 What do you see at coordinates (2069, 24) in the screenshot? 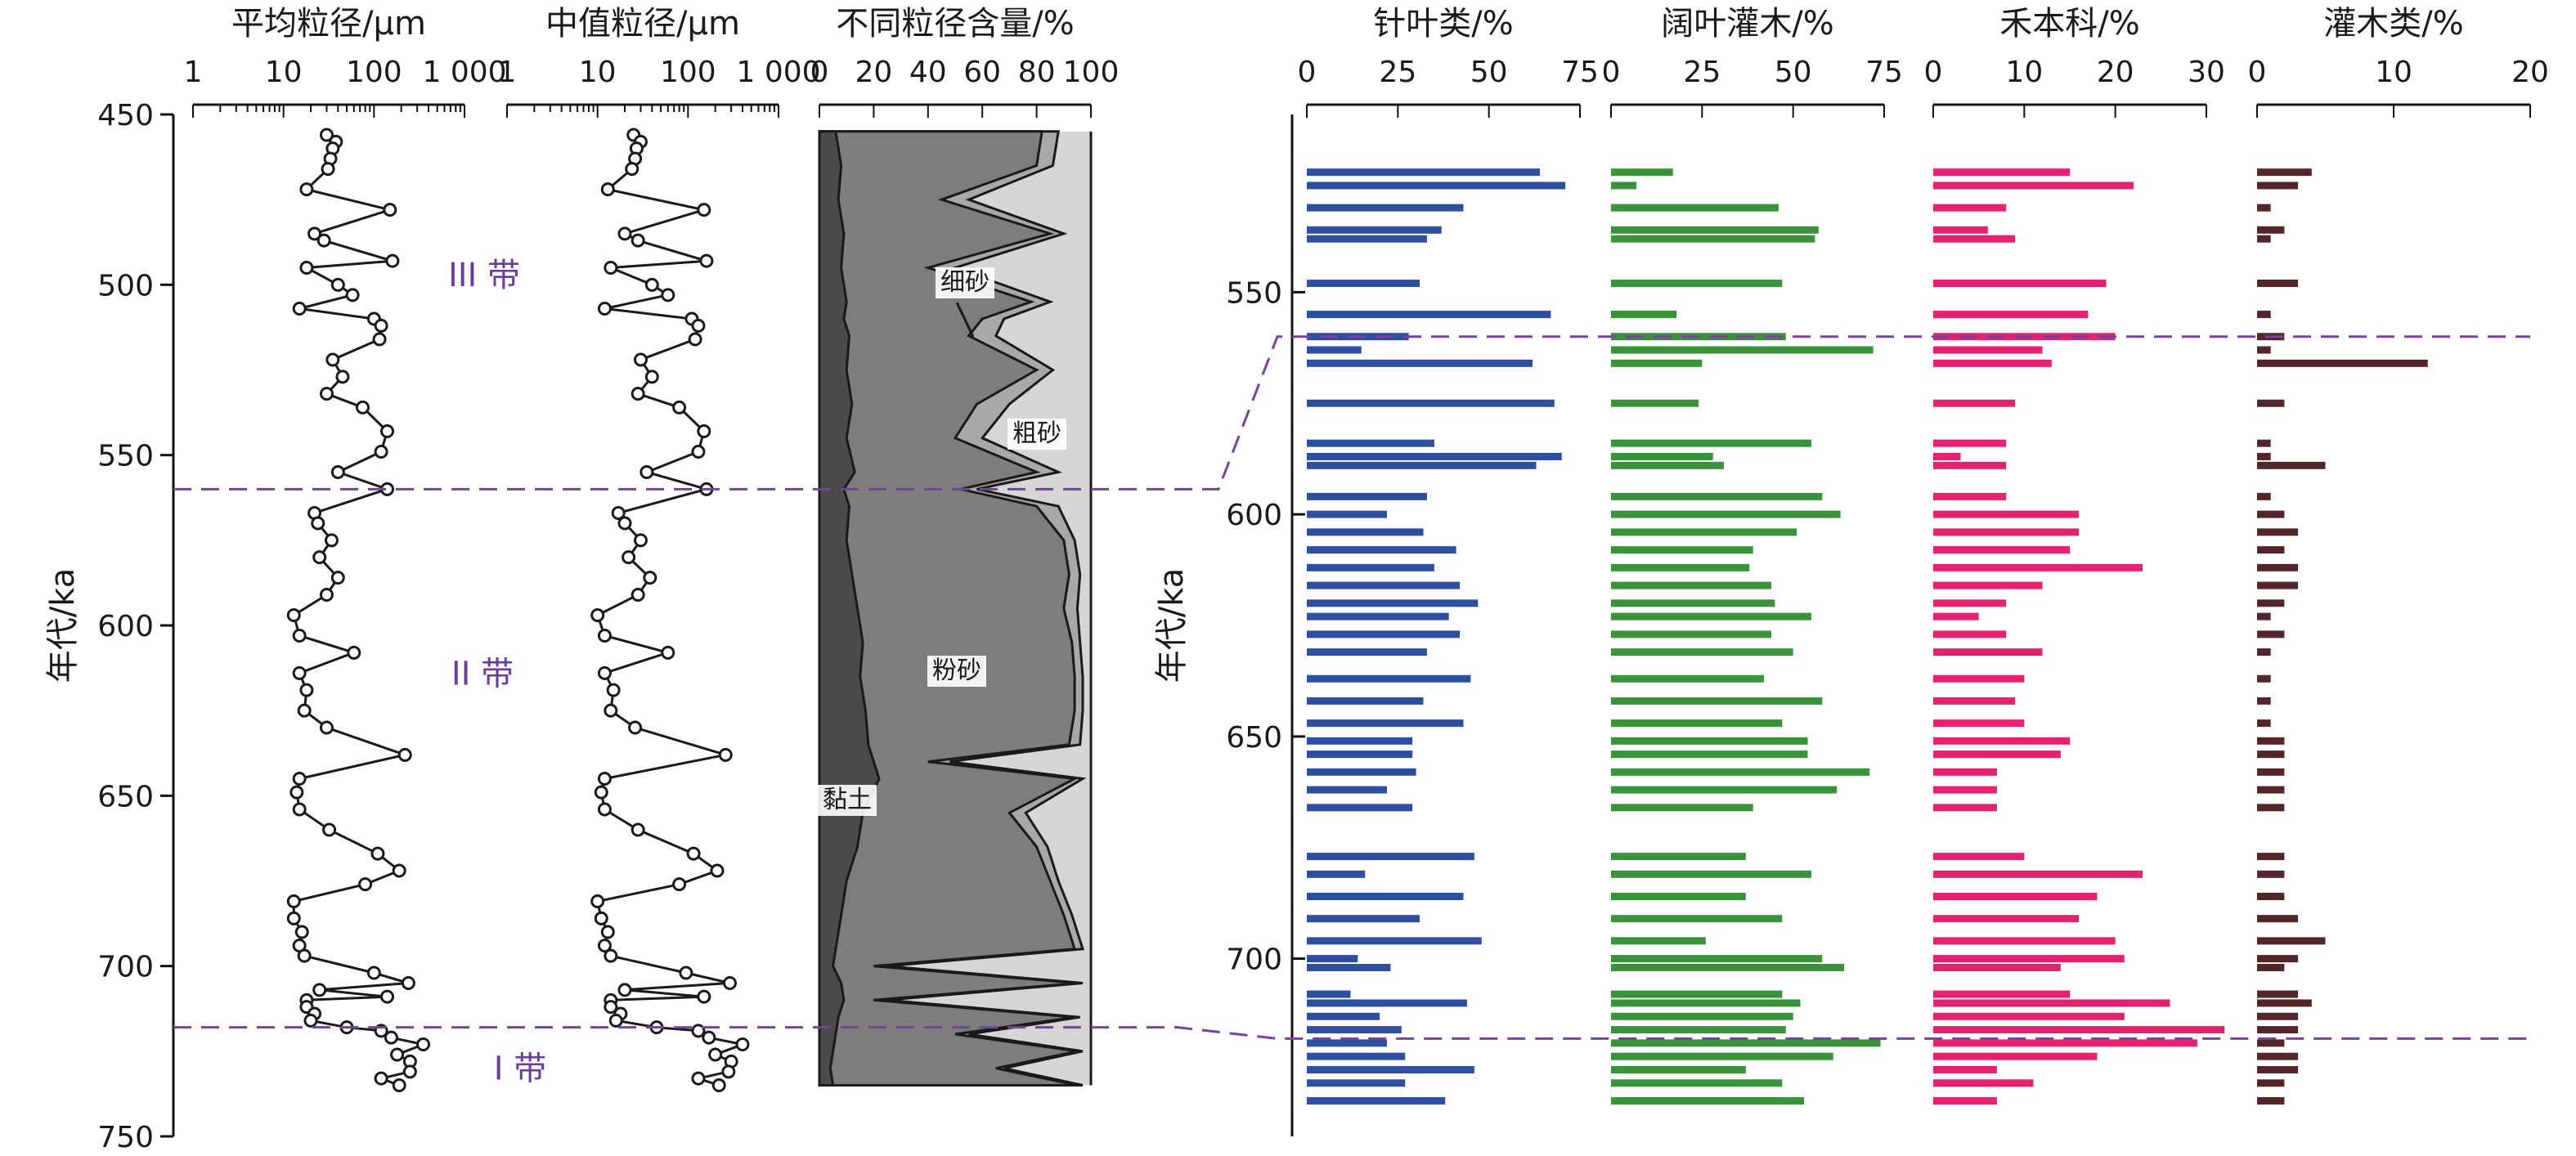
I see `panel-title: 禾本科/%` at bounding box center [2069, 24].